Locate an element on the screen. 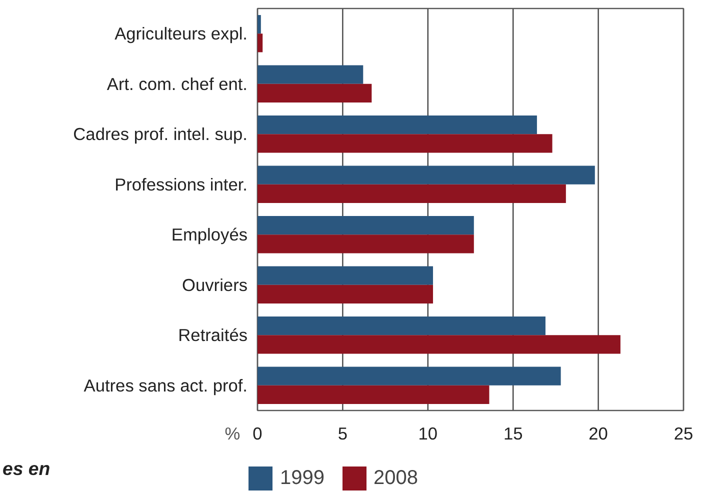 The image size is (715, 501). y-tick-label: Agriculteurs expl. is located at coordinates (181, 34).